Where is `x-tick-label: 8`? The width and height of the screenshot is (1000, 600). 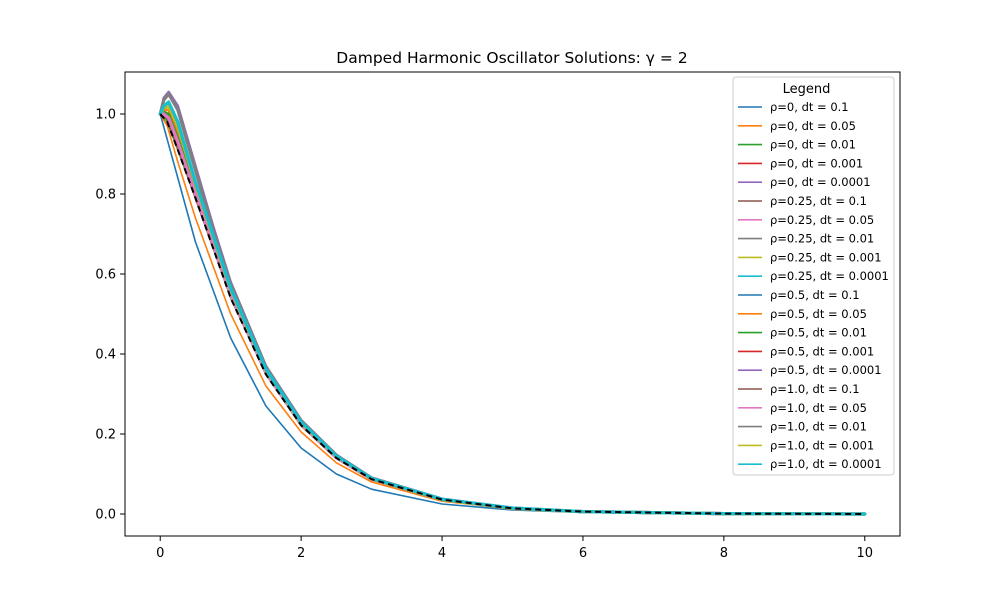
x-tick-label: 8 is located at coordinates (724, 553).